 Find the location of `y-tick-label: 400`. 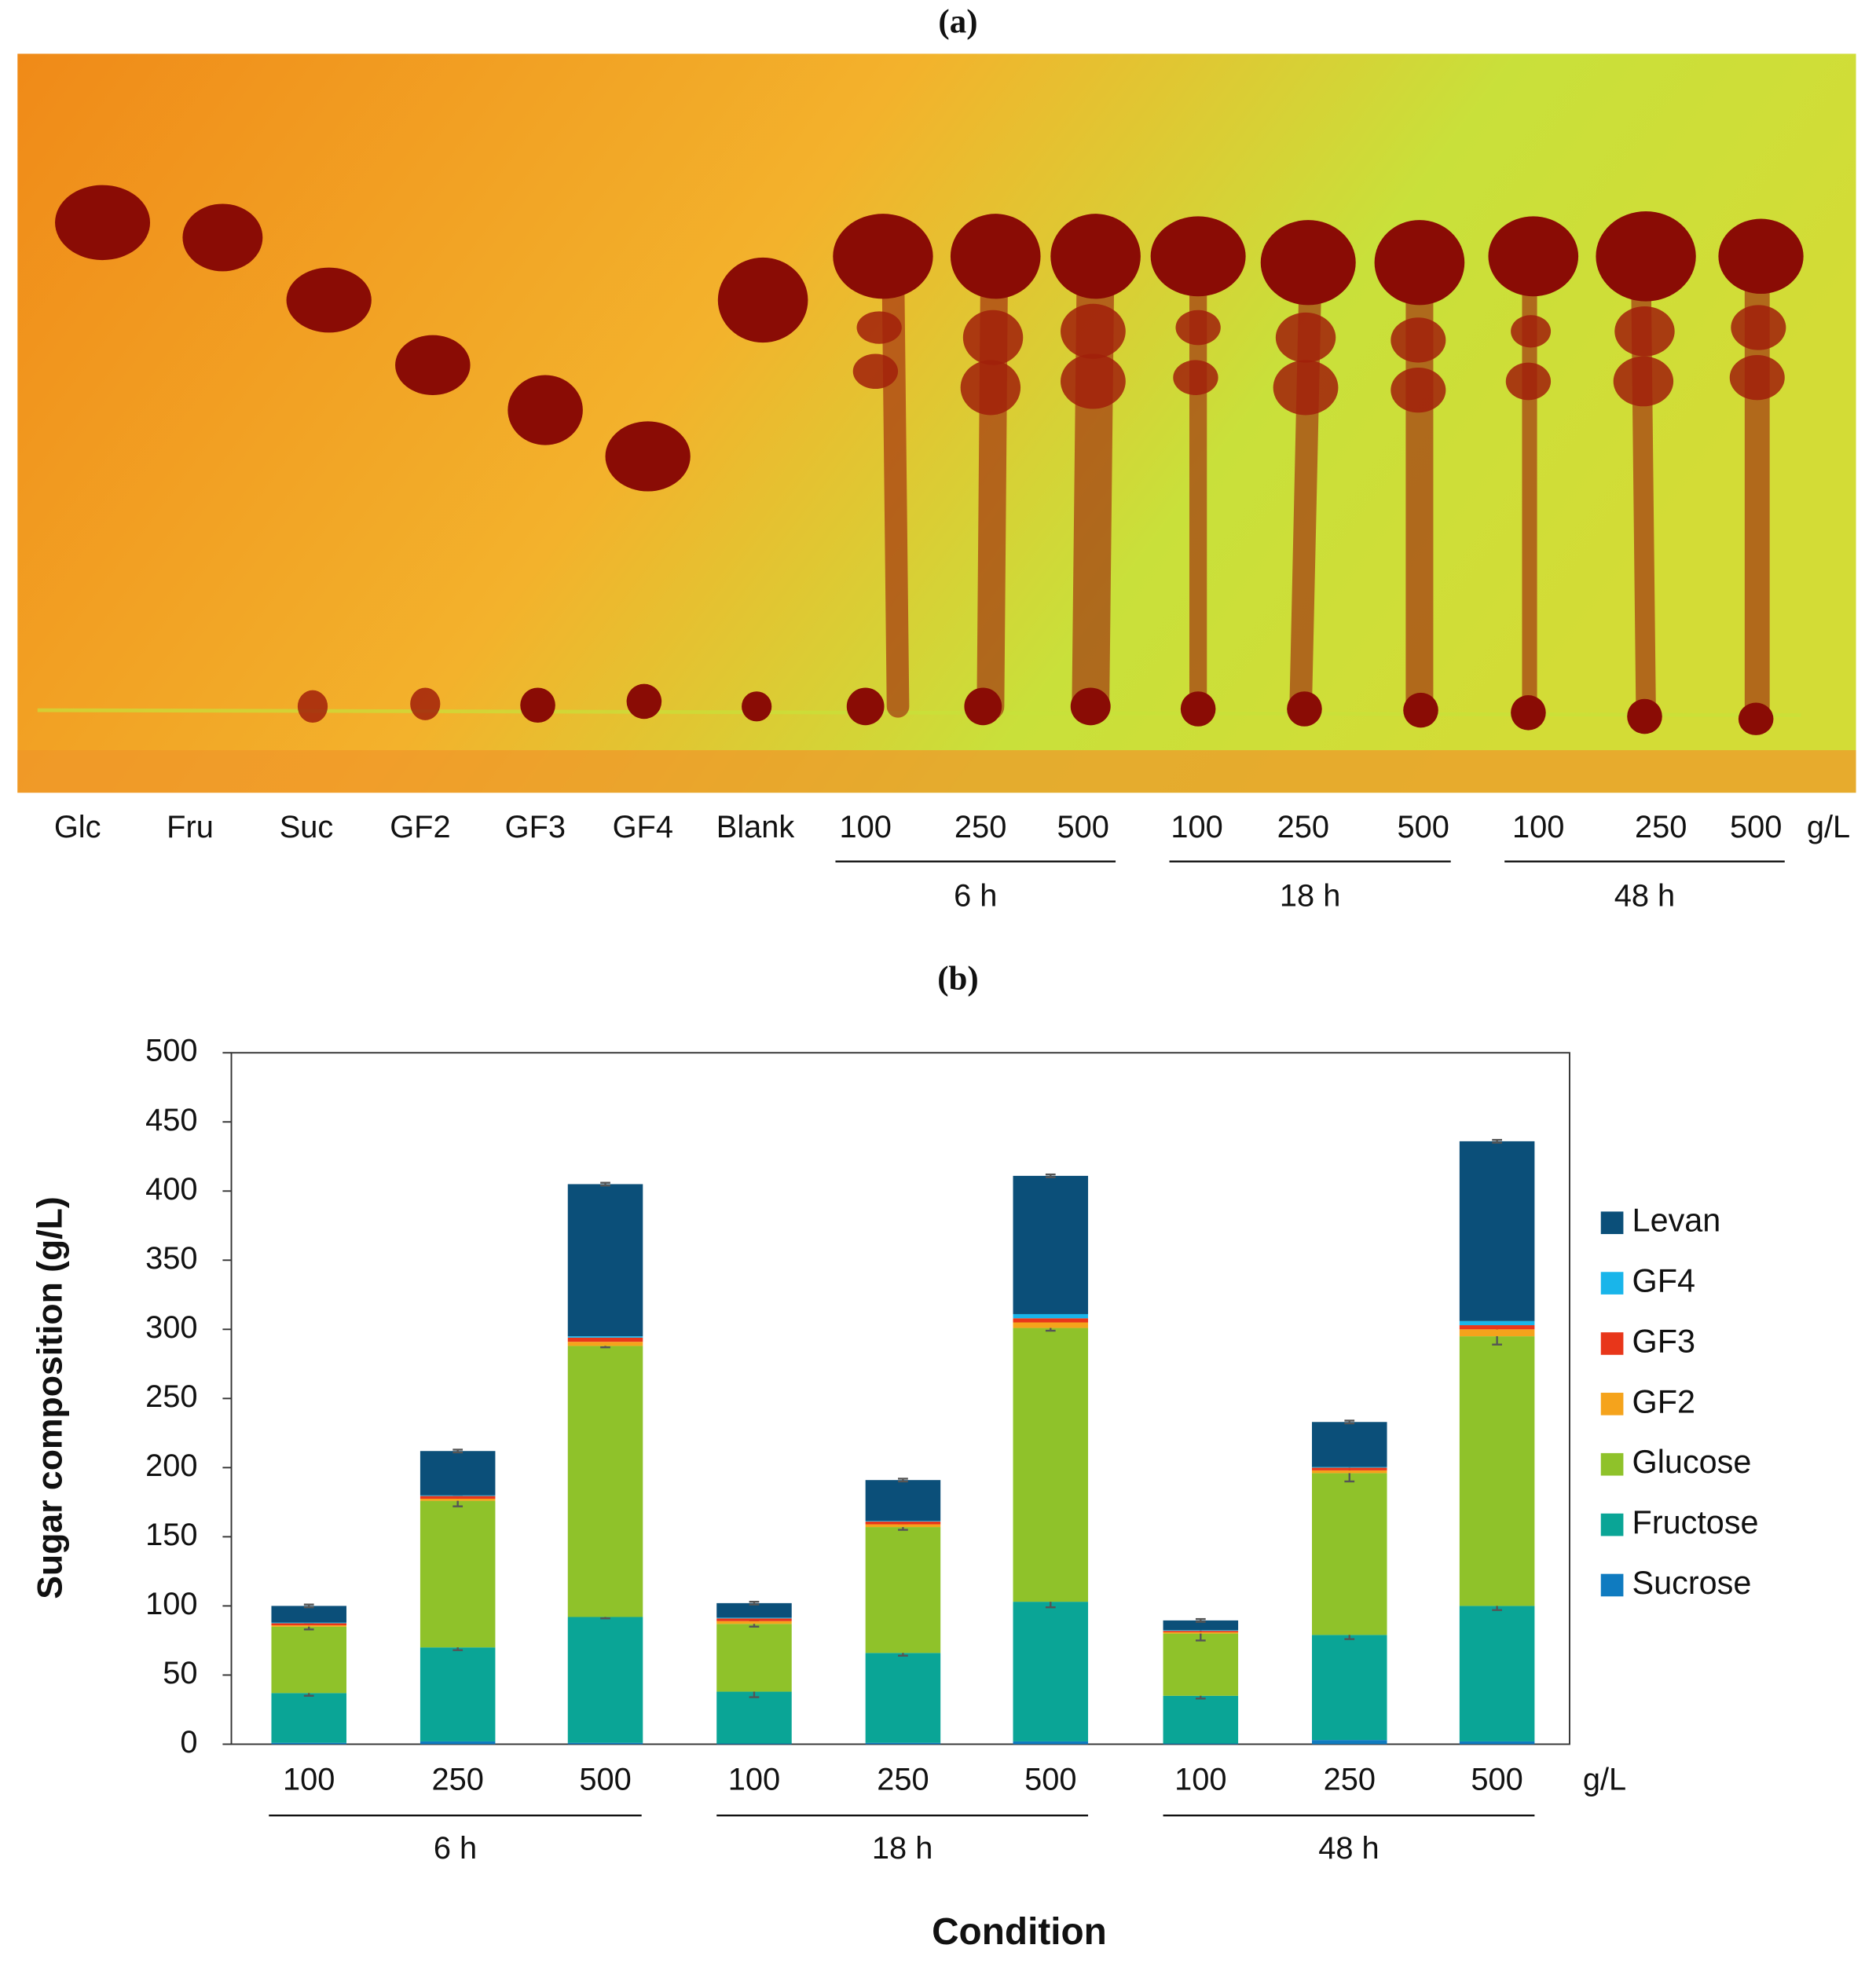

y-tick-label: 400 is located at coordinates (171, 1189).